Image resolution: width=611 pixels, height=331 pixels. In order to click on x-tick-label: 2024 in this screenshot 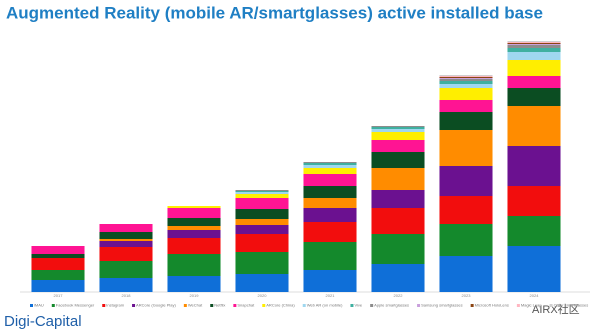, I will do `click(535, 295)`.